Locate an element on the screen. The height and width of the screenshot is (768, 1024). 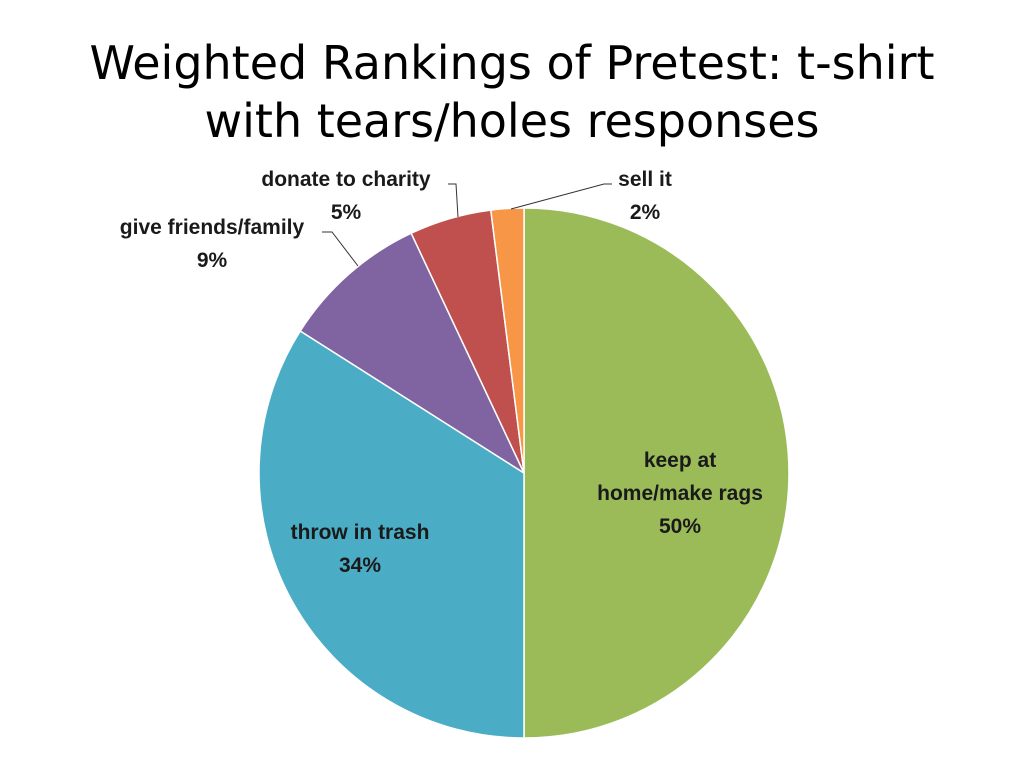
data-label-percent: 34% is located at coordinates (360, 565).